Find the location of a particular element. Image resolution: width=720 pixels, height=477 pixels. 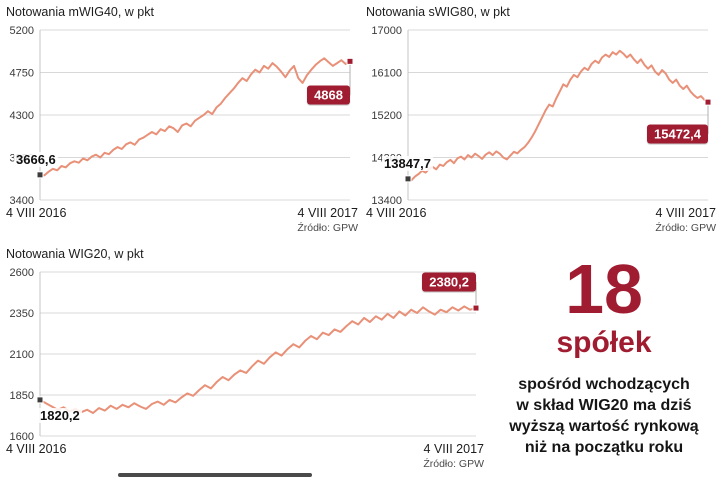

svg-text: 17000 is located at coordinates (386, 31).